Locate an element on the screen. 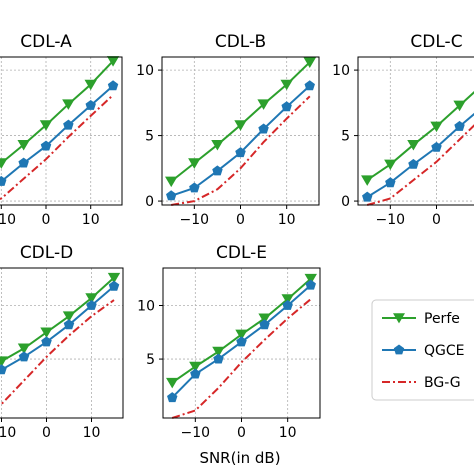  legend: Perfe QGCE BG-G is located at coordinates (422, 350).